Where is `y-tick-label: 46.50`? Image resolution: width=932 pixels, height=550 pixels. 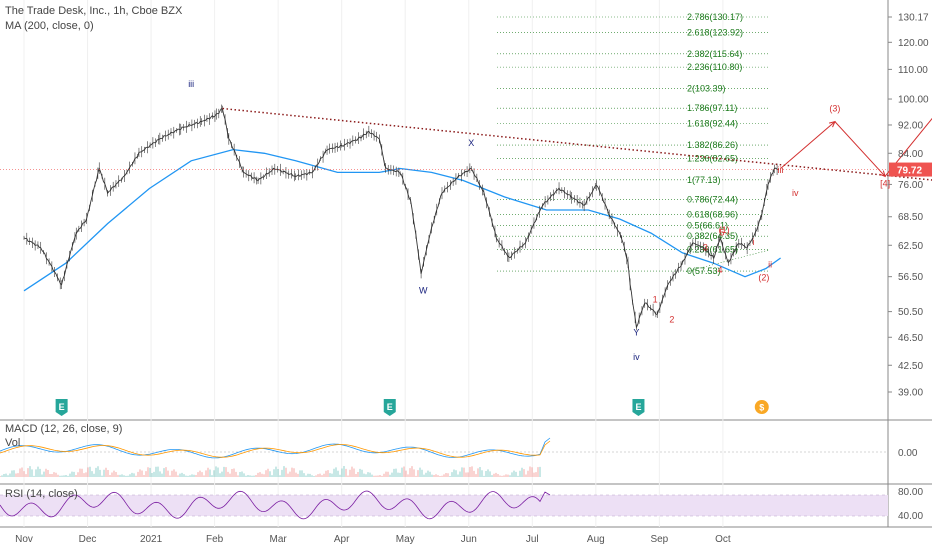
y-tick-label: 46.50 is located at coordinates (910, 338).